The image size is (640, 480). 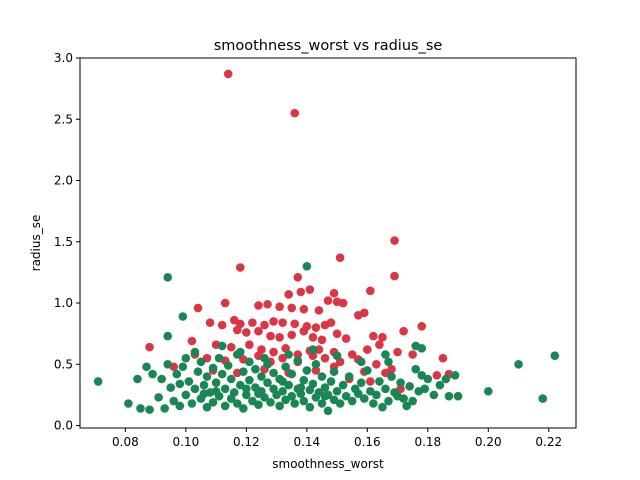 What do you see at coordinates (67, 242) in the screenshot?
I see `y-axis: 0.0 0.5 1.0 1.5 2.0 2.5 3.0` at bounding box center [67, 242].